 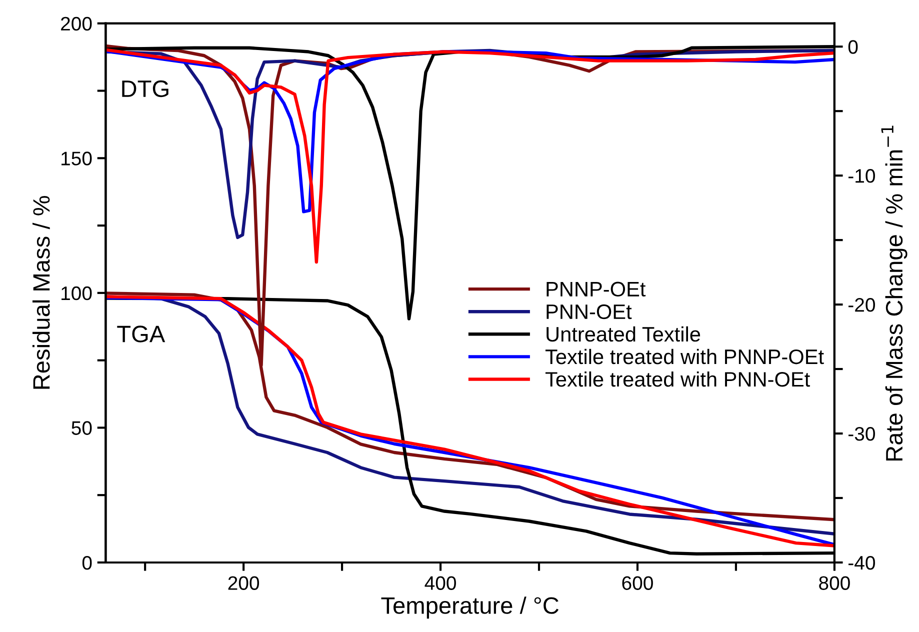 What do you see at coordinates (87, 563) in the screenshot?
I see `y-tick-label: 0` at bounding box center [87, 563].